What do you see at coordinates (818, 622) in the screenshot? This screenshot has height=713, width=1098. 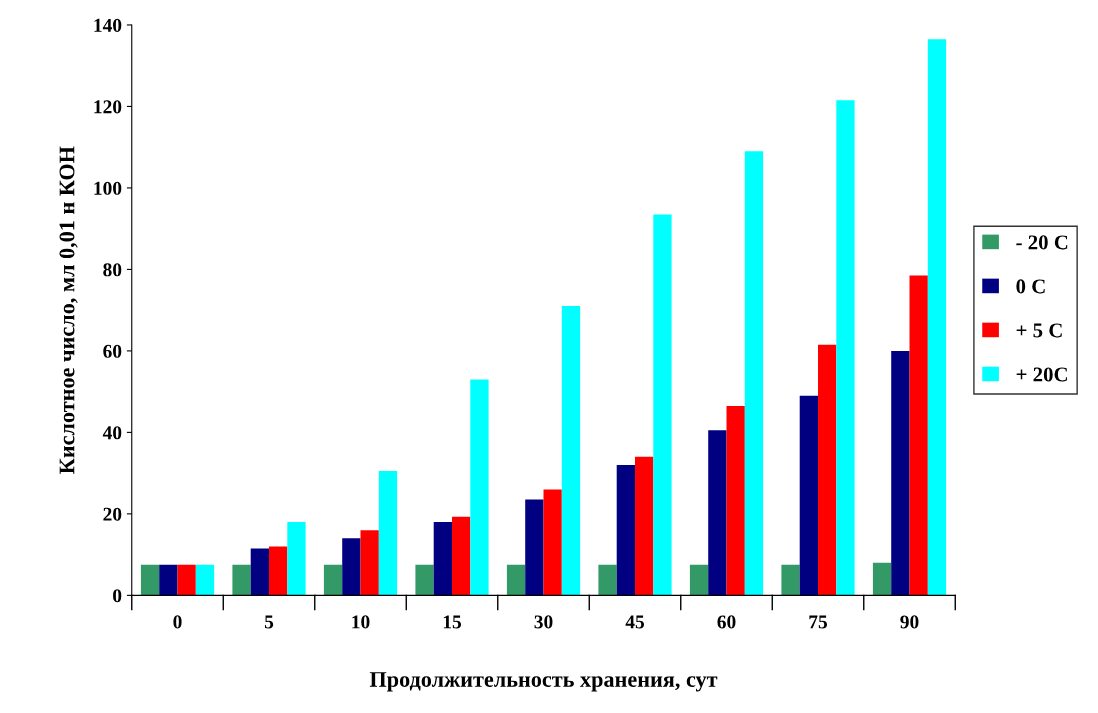 I see `x-tick-label: 75` at bounding box center [818, 622].